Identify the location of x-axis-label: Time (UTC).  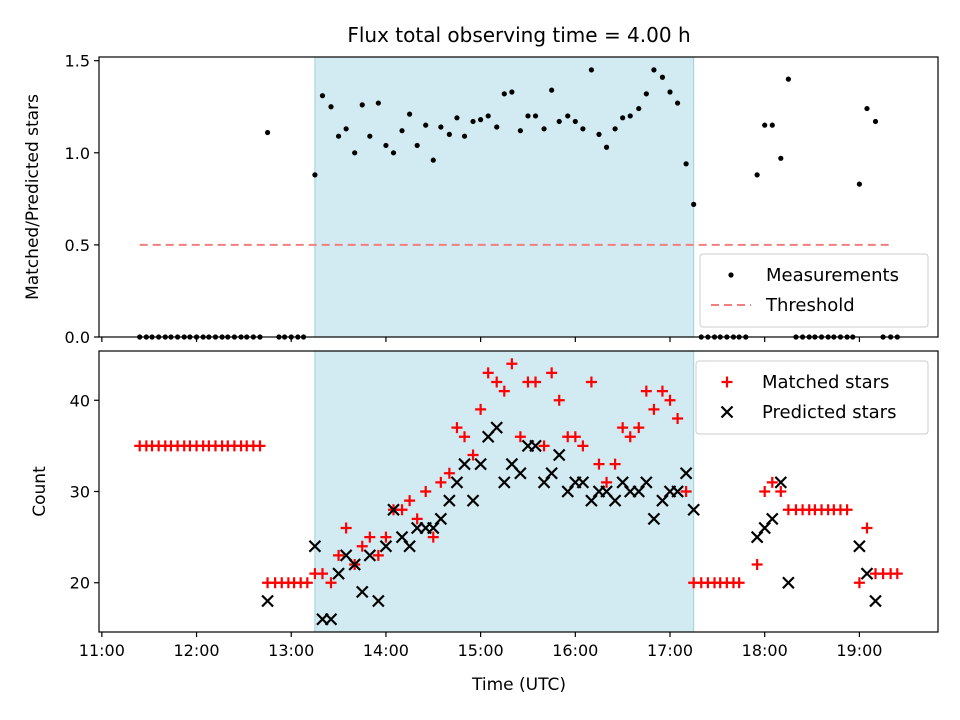
(518, 685).